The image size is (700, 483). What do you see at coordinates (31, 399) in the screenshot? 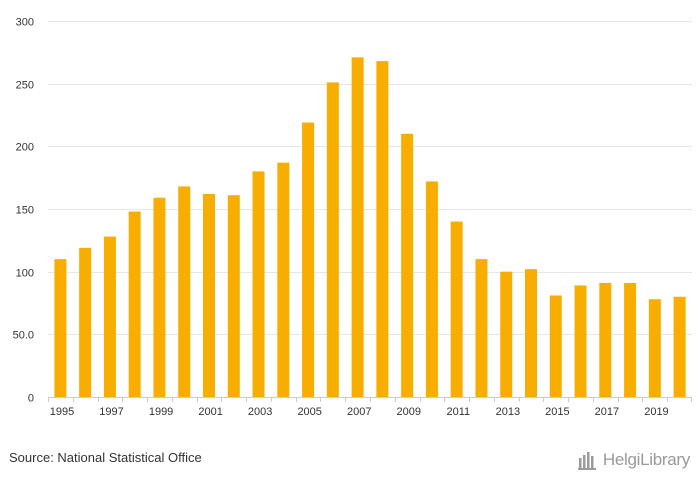
I see `y-tick-label: 0` at bounding box center [31, 399].